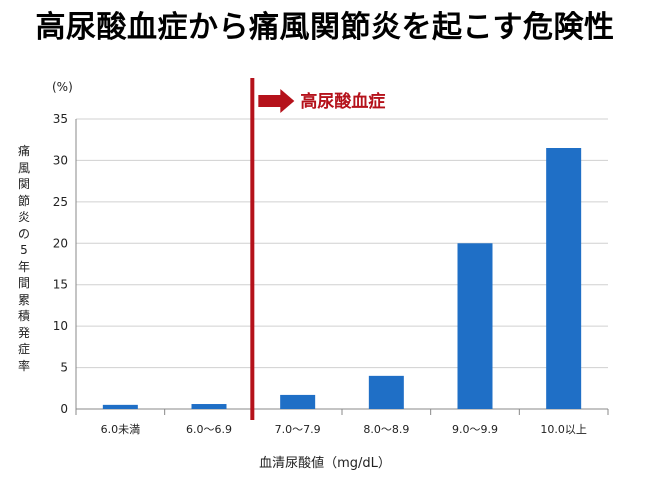  What do you see at coordinates (64, 368) in the screenshot?
I see `y-tick-label: 5` at bounding box center [64, 368].